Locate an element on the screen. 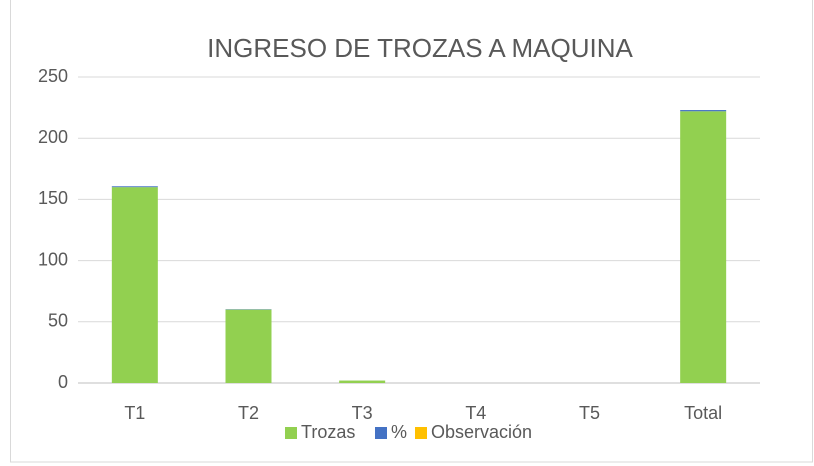  legend-label: Trozas is located at coordinates (328, 432).